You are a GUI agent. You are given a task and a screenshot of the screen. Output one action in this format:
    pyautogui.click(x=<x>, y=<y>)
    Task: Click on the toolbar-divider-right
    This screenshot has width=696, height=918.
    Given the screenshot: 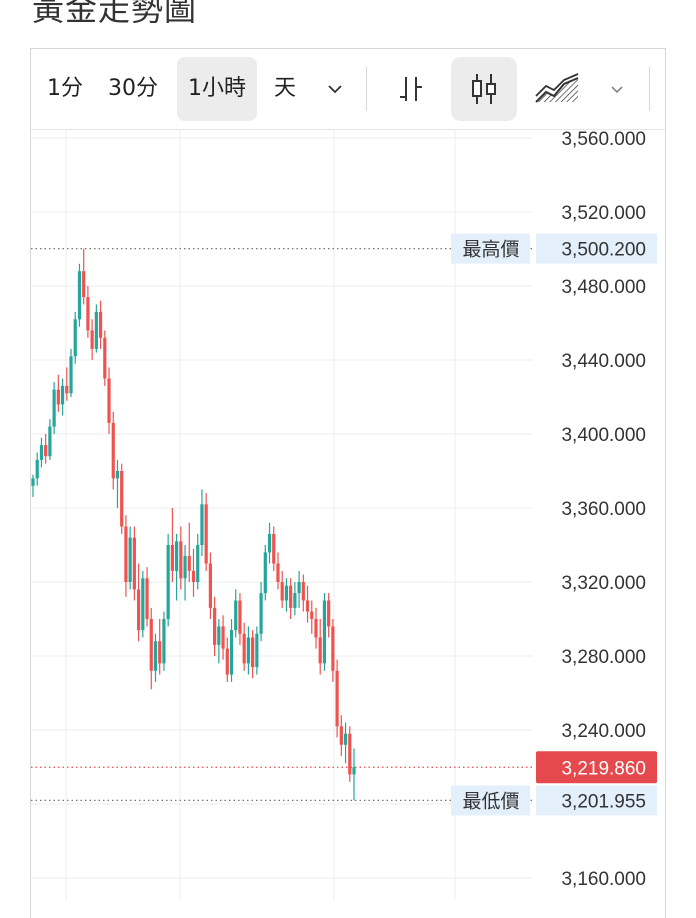 What is the action you would take?
    pyautogui.click(x=649, y=89)
    